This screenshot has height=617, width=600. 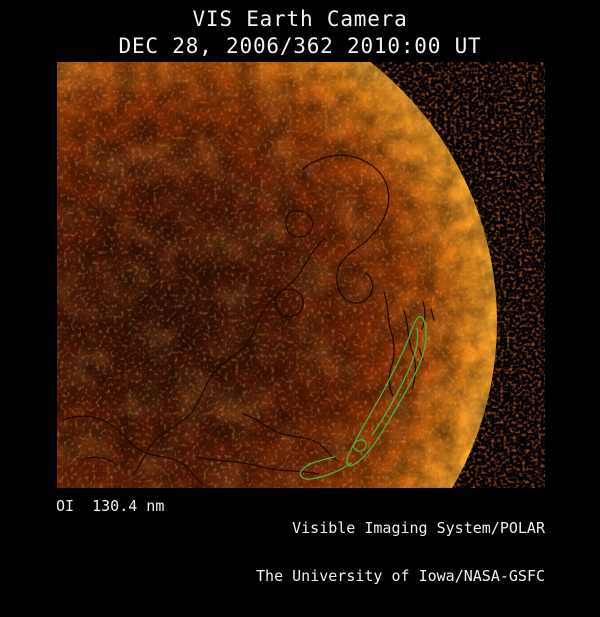 I want to click on credit-line-1: Visible Imaging System/POLAR, so click(x=418, y=528).